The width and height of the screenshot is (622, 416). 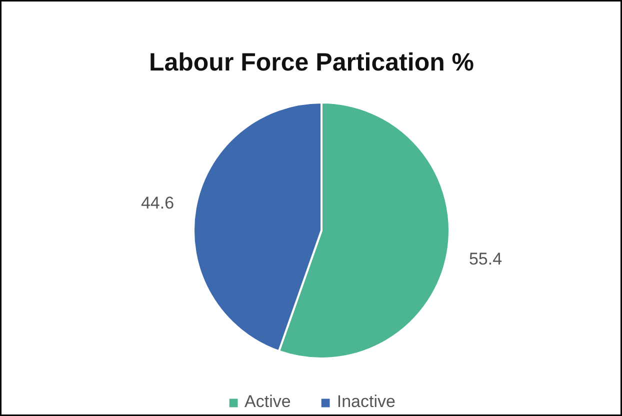 I want to click on data-label: 55.4, so click(x=485, y=259).